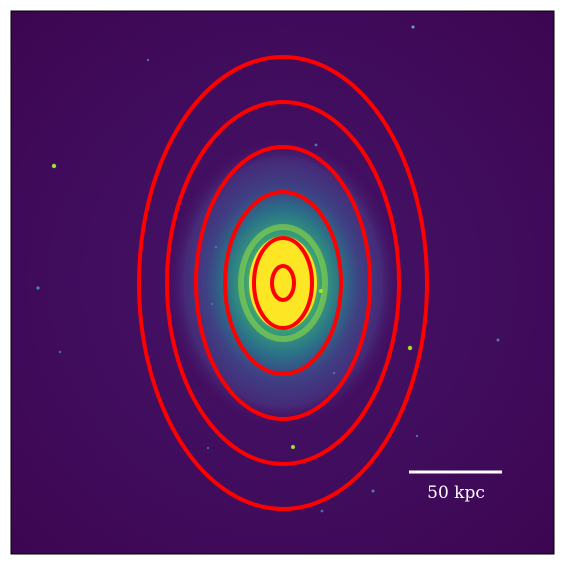 The width and height of the screenshot is (564, 565). I want to click on galaxy-core, so click(283, 283).